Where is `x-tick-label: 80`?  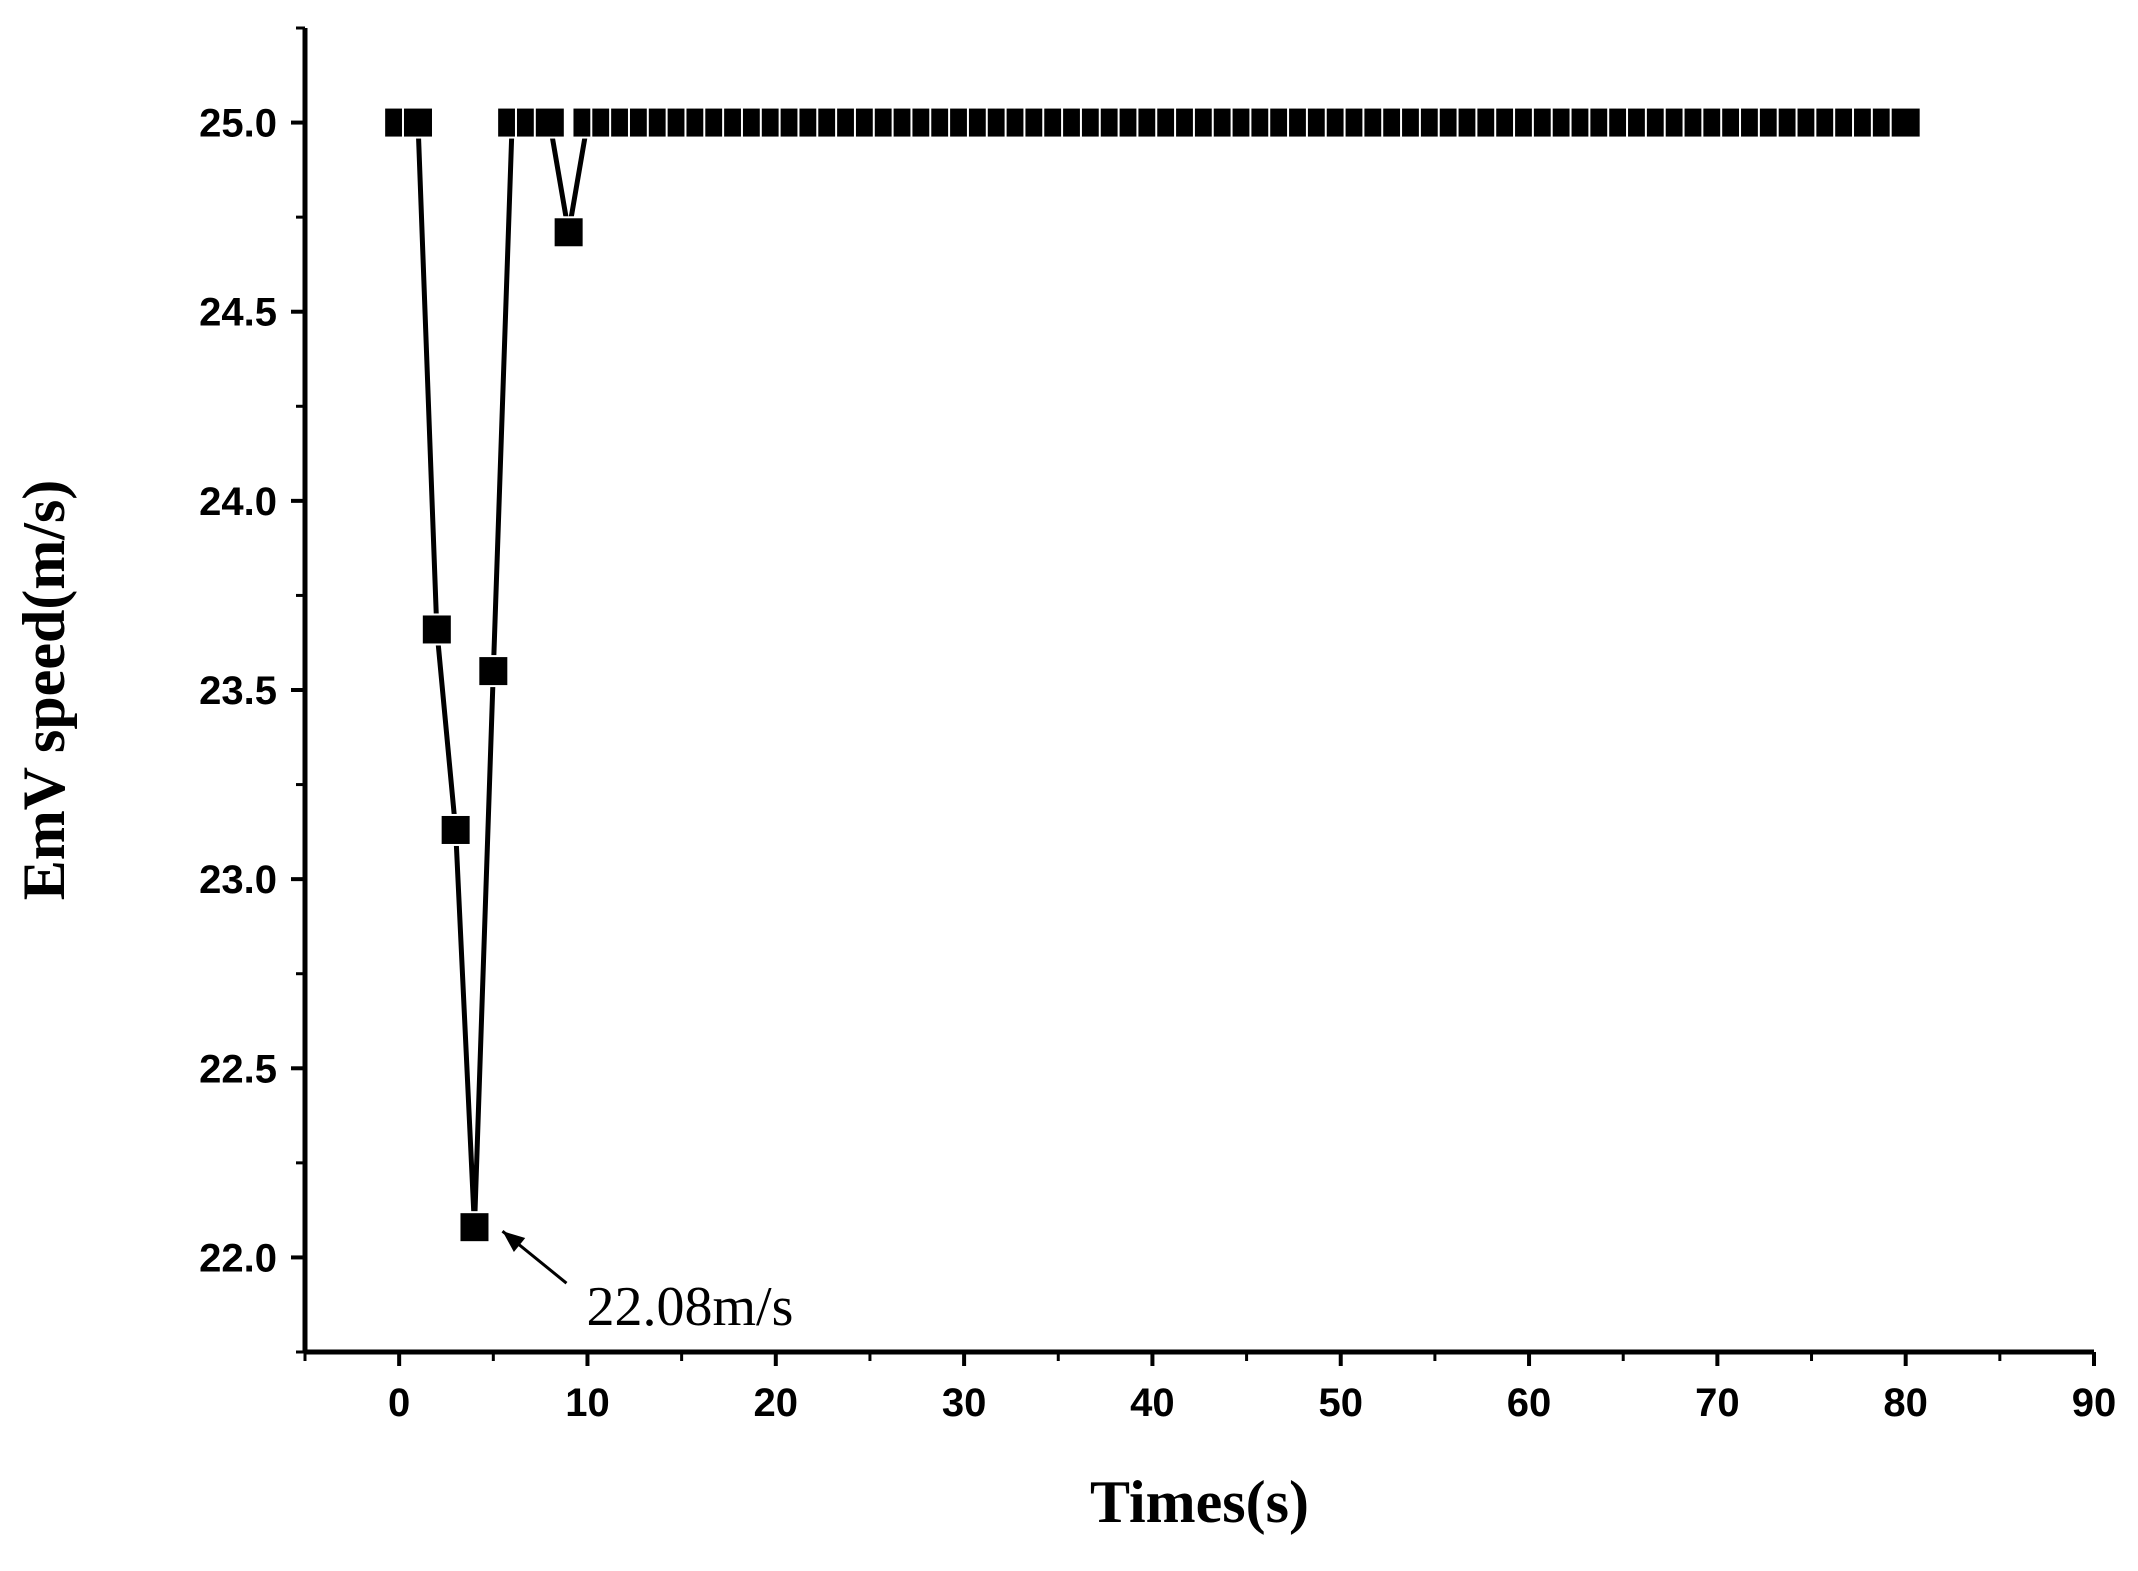 x-tick-label: 80 is located at coordinates (1905, 1403).